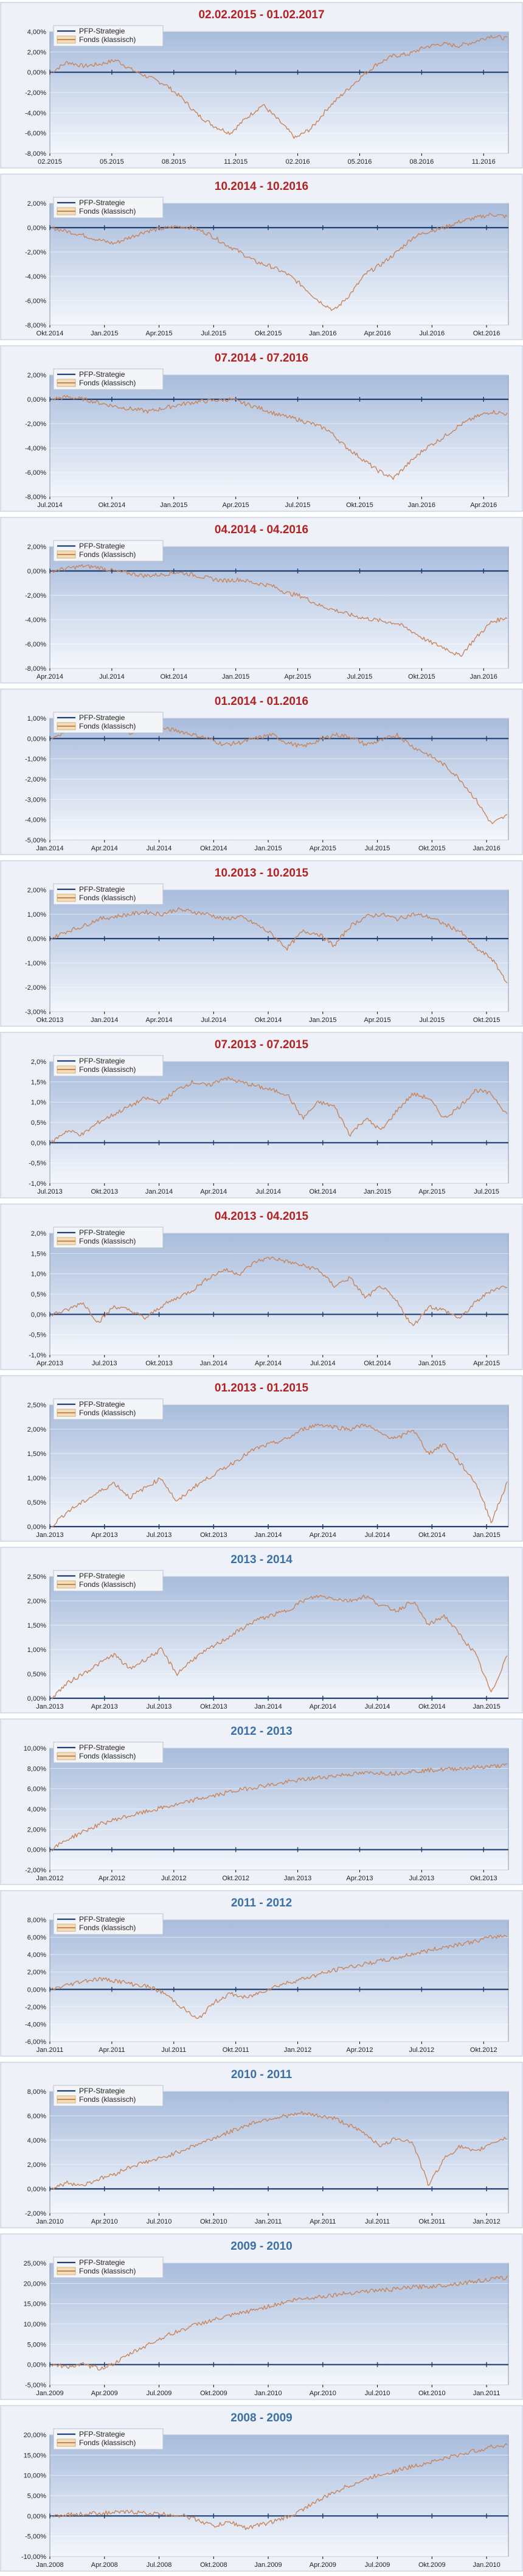  What do you see at coordinates (297, 1878) in the screenshot?
I see `x-tick-label: Jan.2013` at bounding box center [297, 1878].